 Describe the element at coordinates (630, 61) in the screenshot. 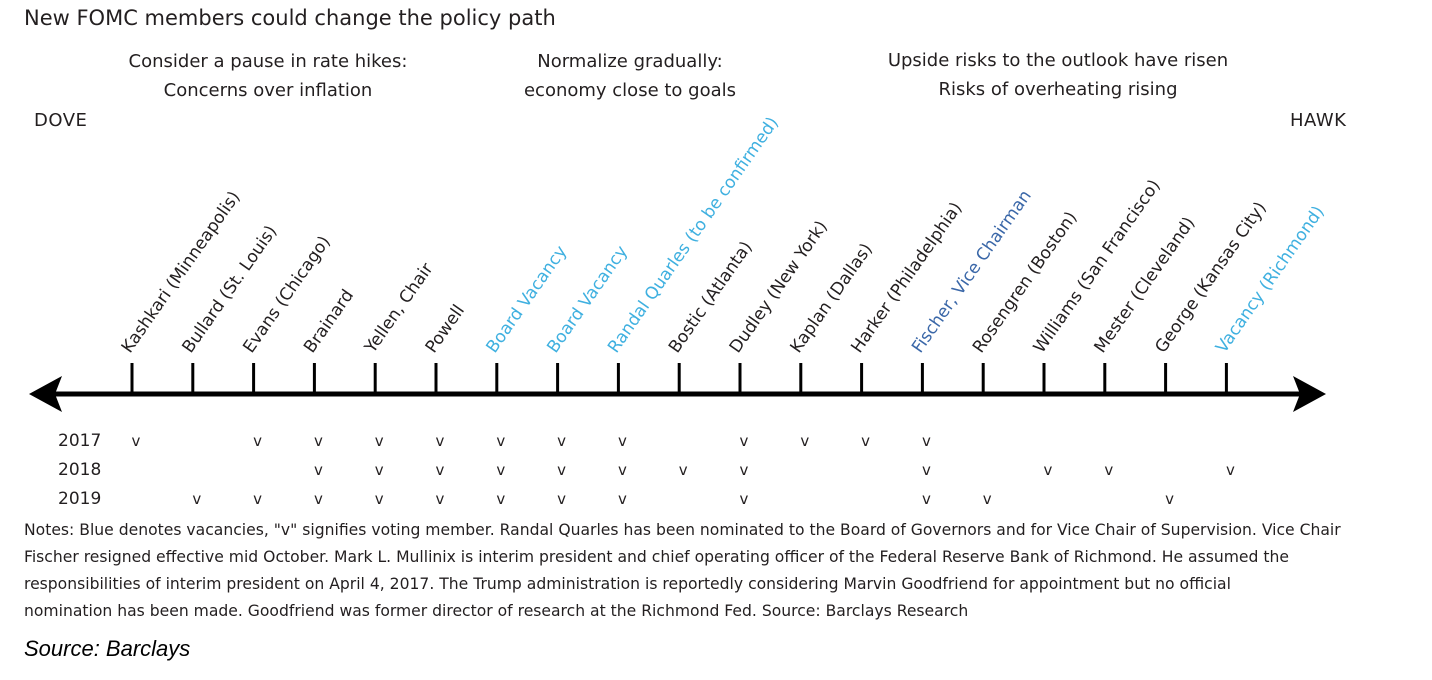

I see `neutral-header-line-1: Normalize gradually:` at that location.